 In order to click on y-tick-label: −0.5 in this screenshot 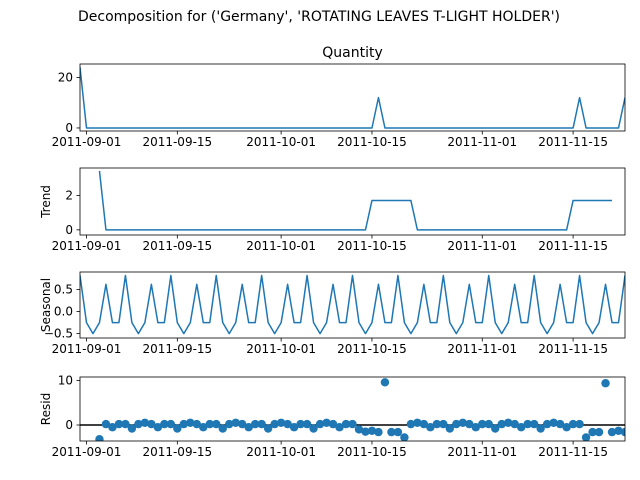, I will do `click(58, 334)`.